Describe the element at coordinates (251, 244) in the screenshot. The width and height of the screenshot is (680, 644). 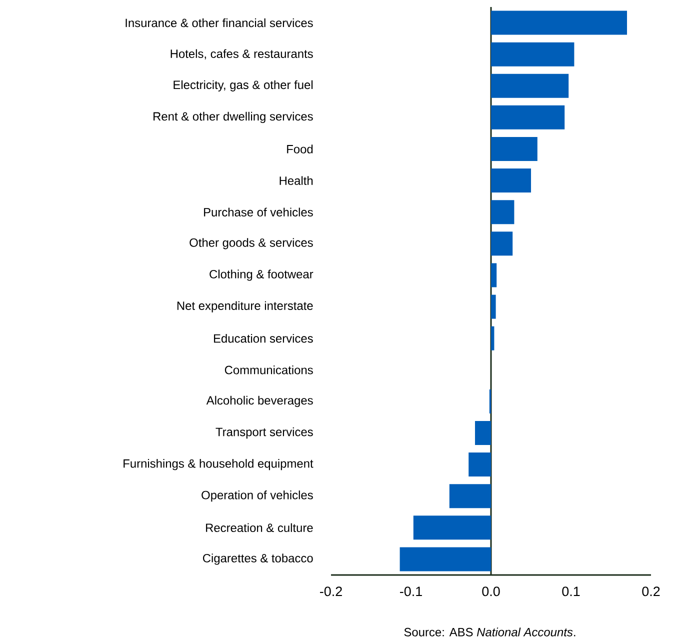
I see `y-tick-label: Other goods & services` at that location.